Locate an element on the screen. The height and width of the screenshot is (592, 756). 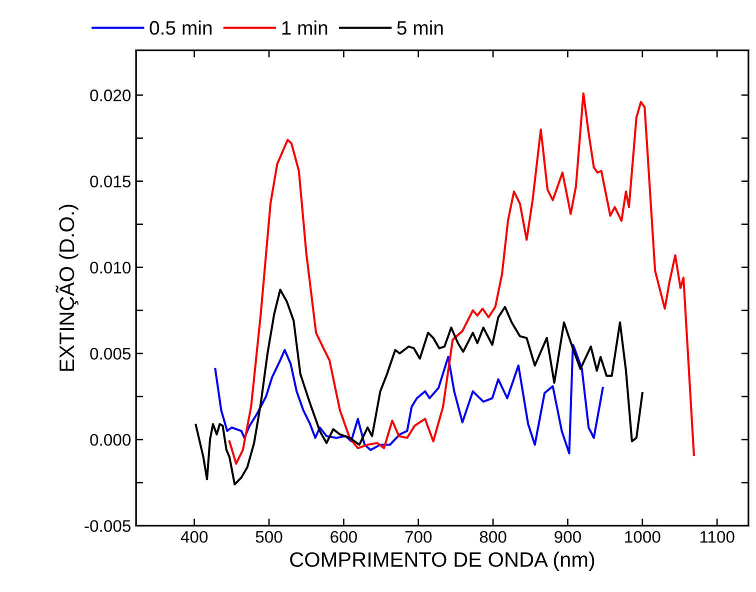
line-series is located at coordinates (409, 399).